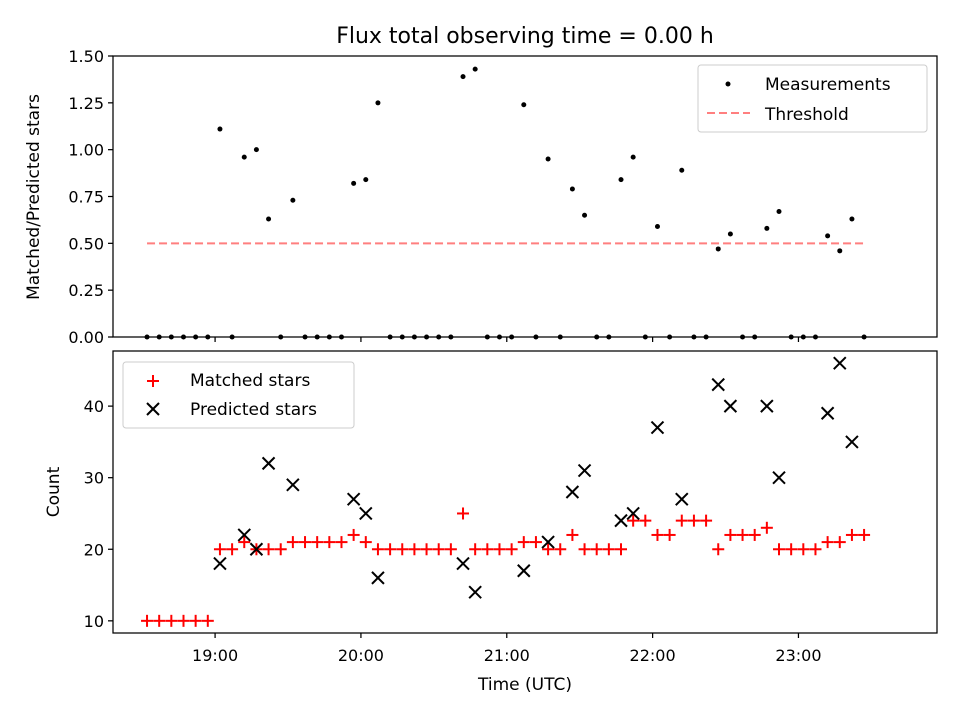 The width and height of the screenshot is (960, 720). I want to click on bottom-x-tick-label: 20:00, so click(361, 655).